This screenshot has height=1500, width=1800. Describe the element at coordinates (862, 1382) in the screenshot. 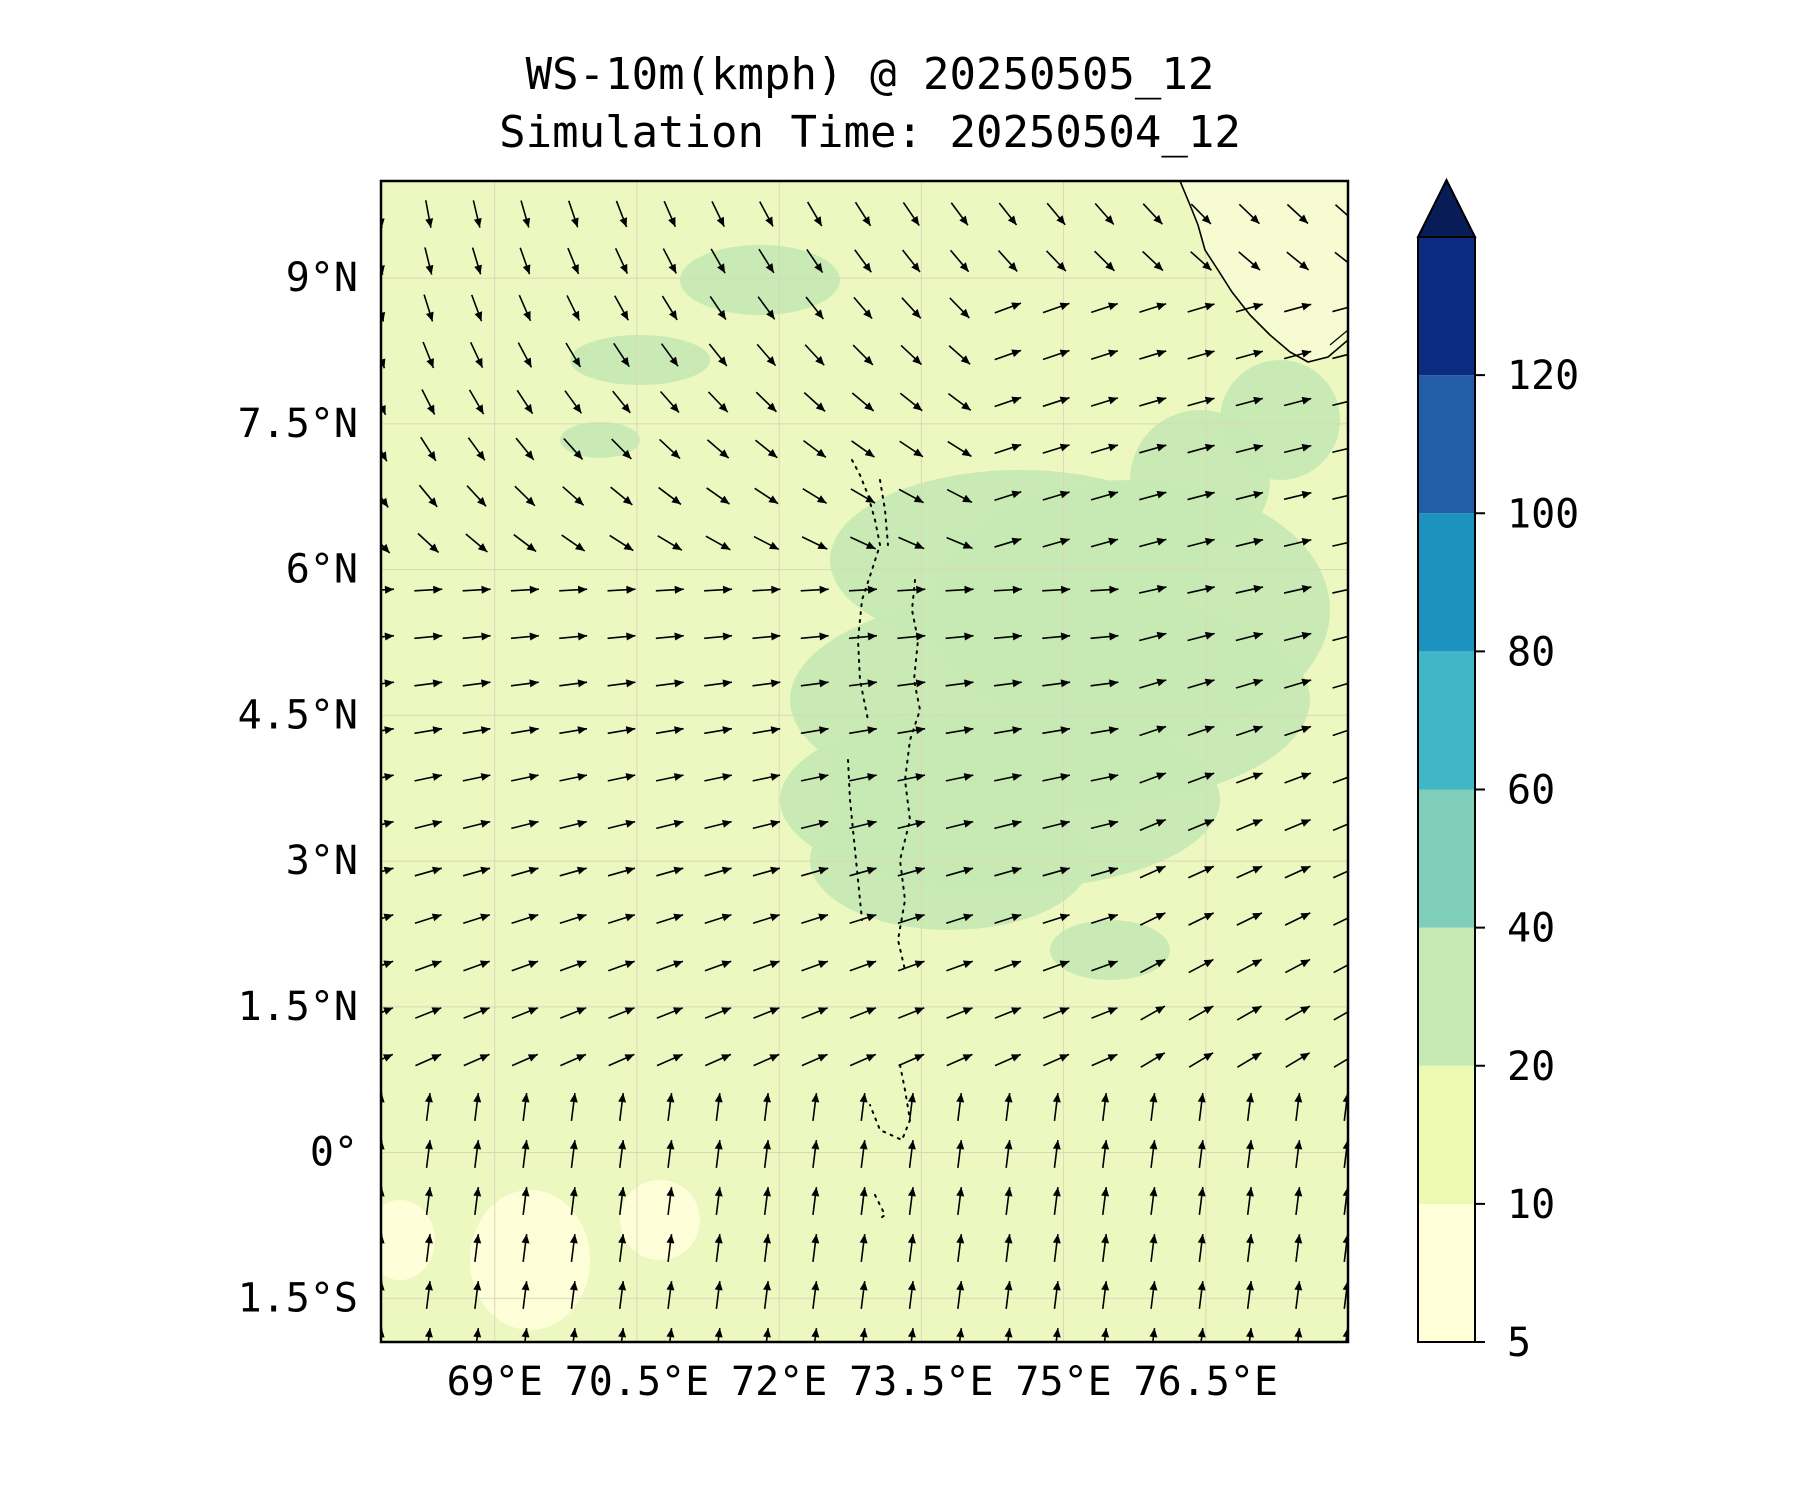

I see `longitude-tick-labels: 69°E 70.5°E 72°E 73.5°E 75°E 76.5°E` at that location.